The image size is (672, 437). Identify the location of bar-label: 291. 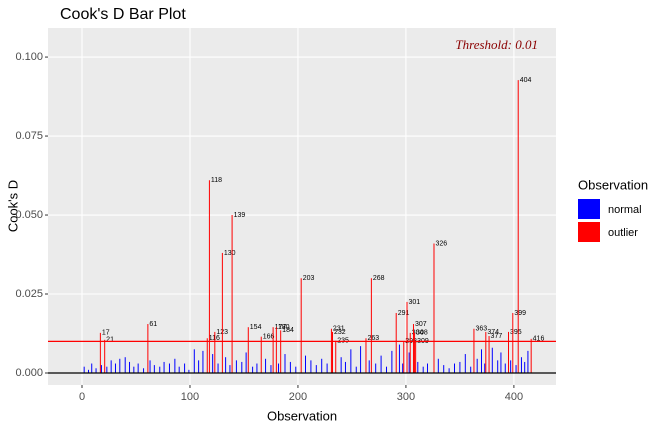
(404, 313).